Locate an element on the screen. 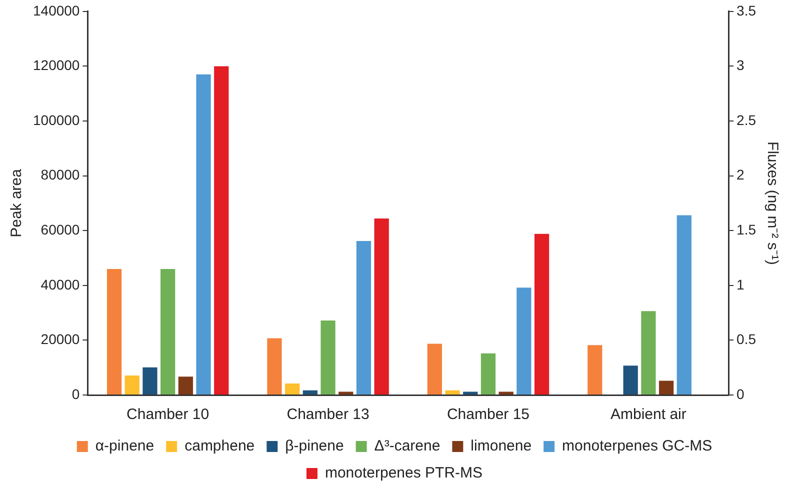  y-axis-title: Peak area is located at coordinates (17, 203).